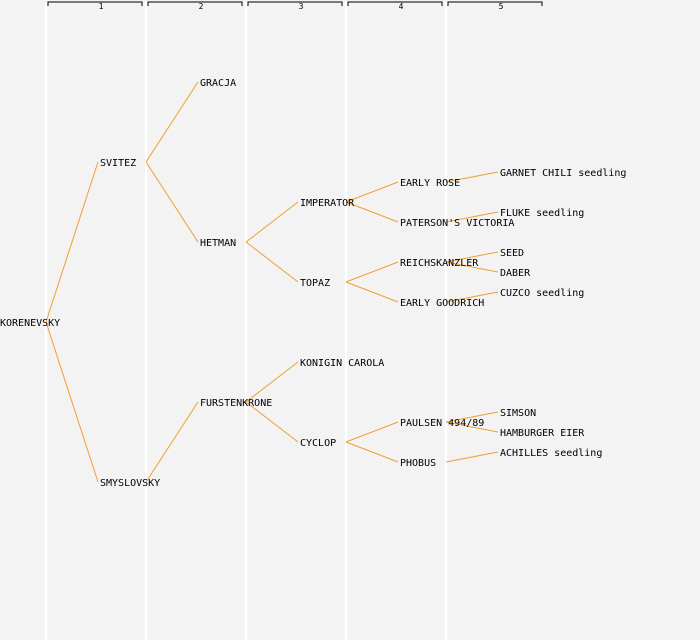 This screenshot has height=640, width=700. Describe the element at coordinates (401, 6) in the screenshot. I see `generation-label: 4` at that location.